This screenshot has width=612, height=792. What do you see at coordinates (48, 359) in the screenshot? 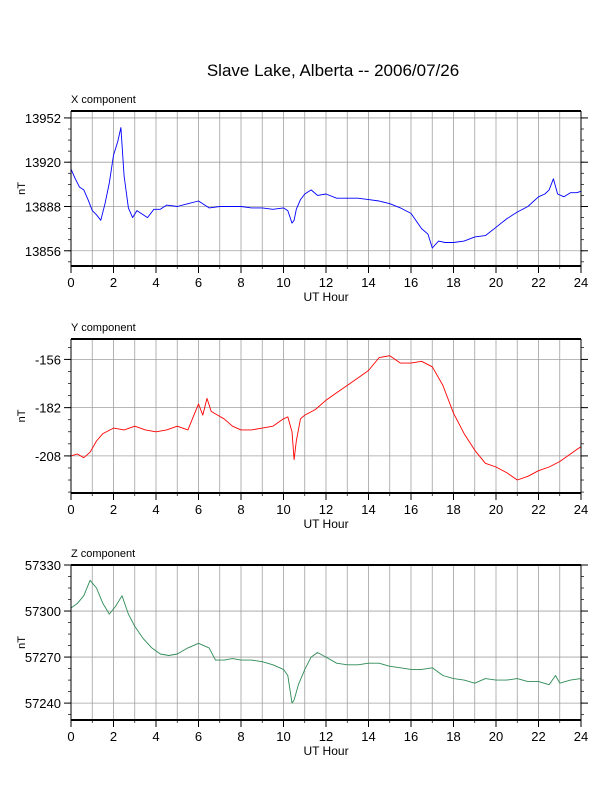
I see `y-tick-label: -156` at bounding box center [48, 359].